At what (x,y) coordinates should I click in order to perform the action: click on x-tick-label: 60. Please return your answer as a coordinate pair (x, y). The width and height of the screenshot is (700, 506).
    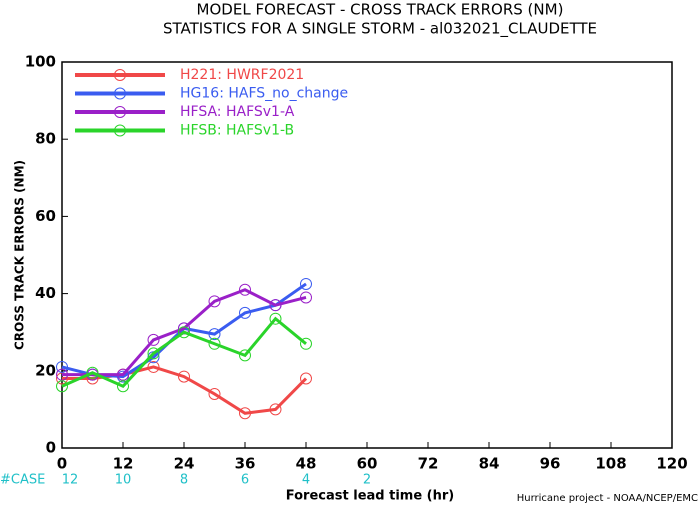
    Looking at the image, I should click on (367, 464).